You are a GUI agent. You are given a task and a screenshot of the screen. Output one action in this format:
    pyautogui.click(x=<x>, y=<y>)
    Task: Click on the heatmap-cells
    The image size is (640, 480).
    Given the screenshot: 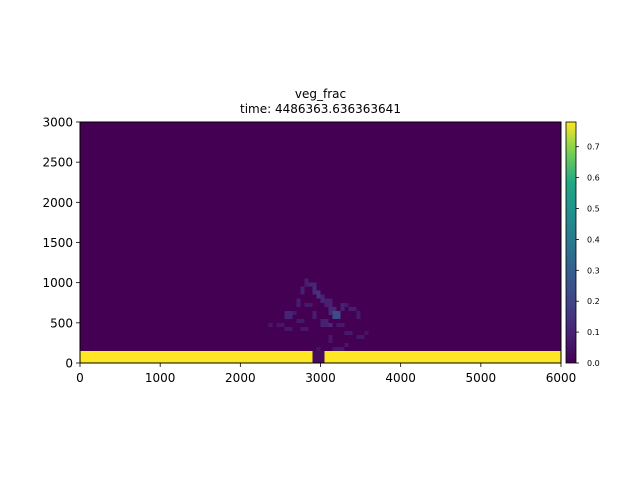 What is the action you would take?
    pyautogui.click(x=320, y=320)
    